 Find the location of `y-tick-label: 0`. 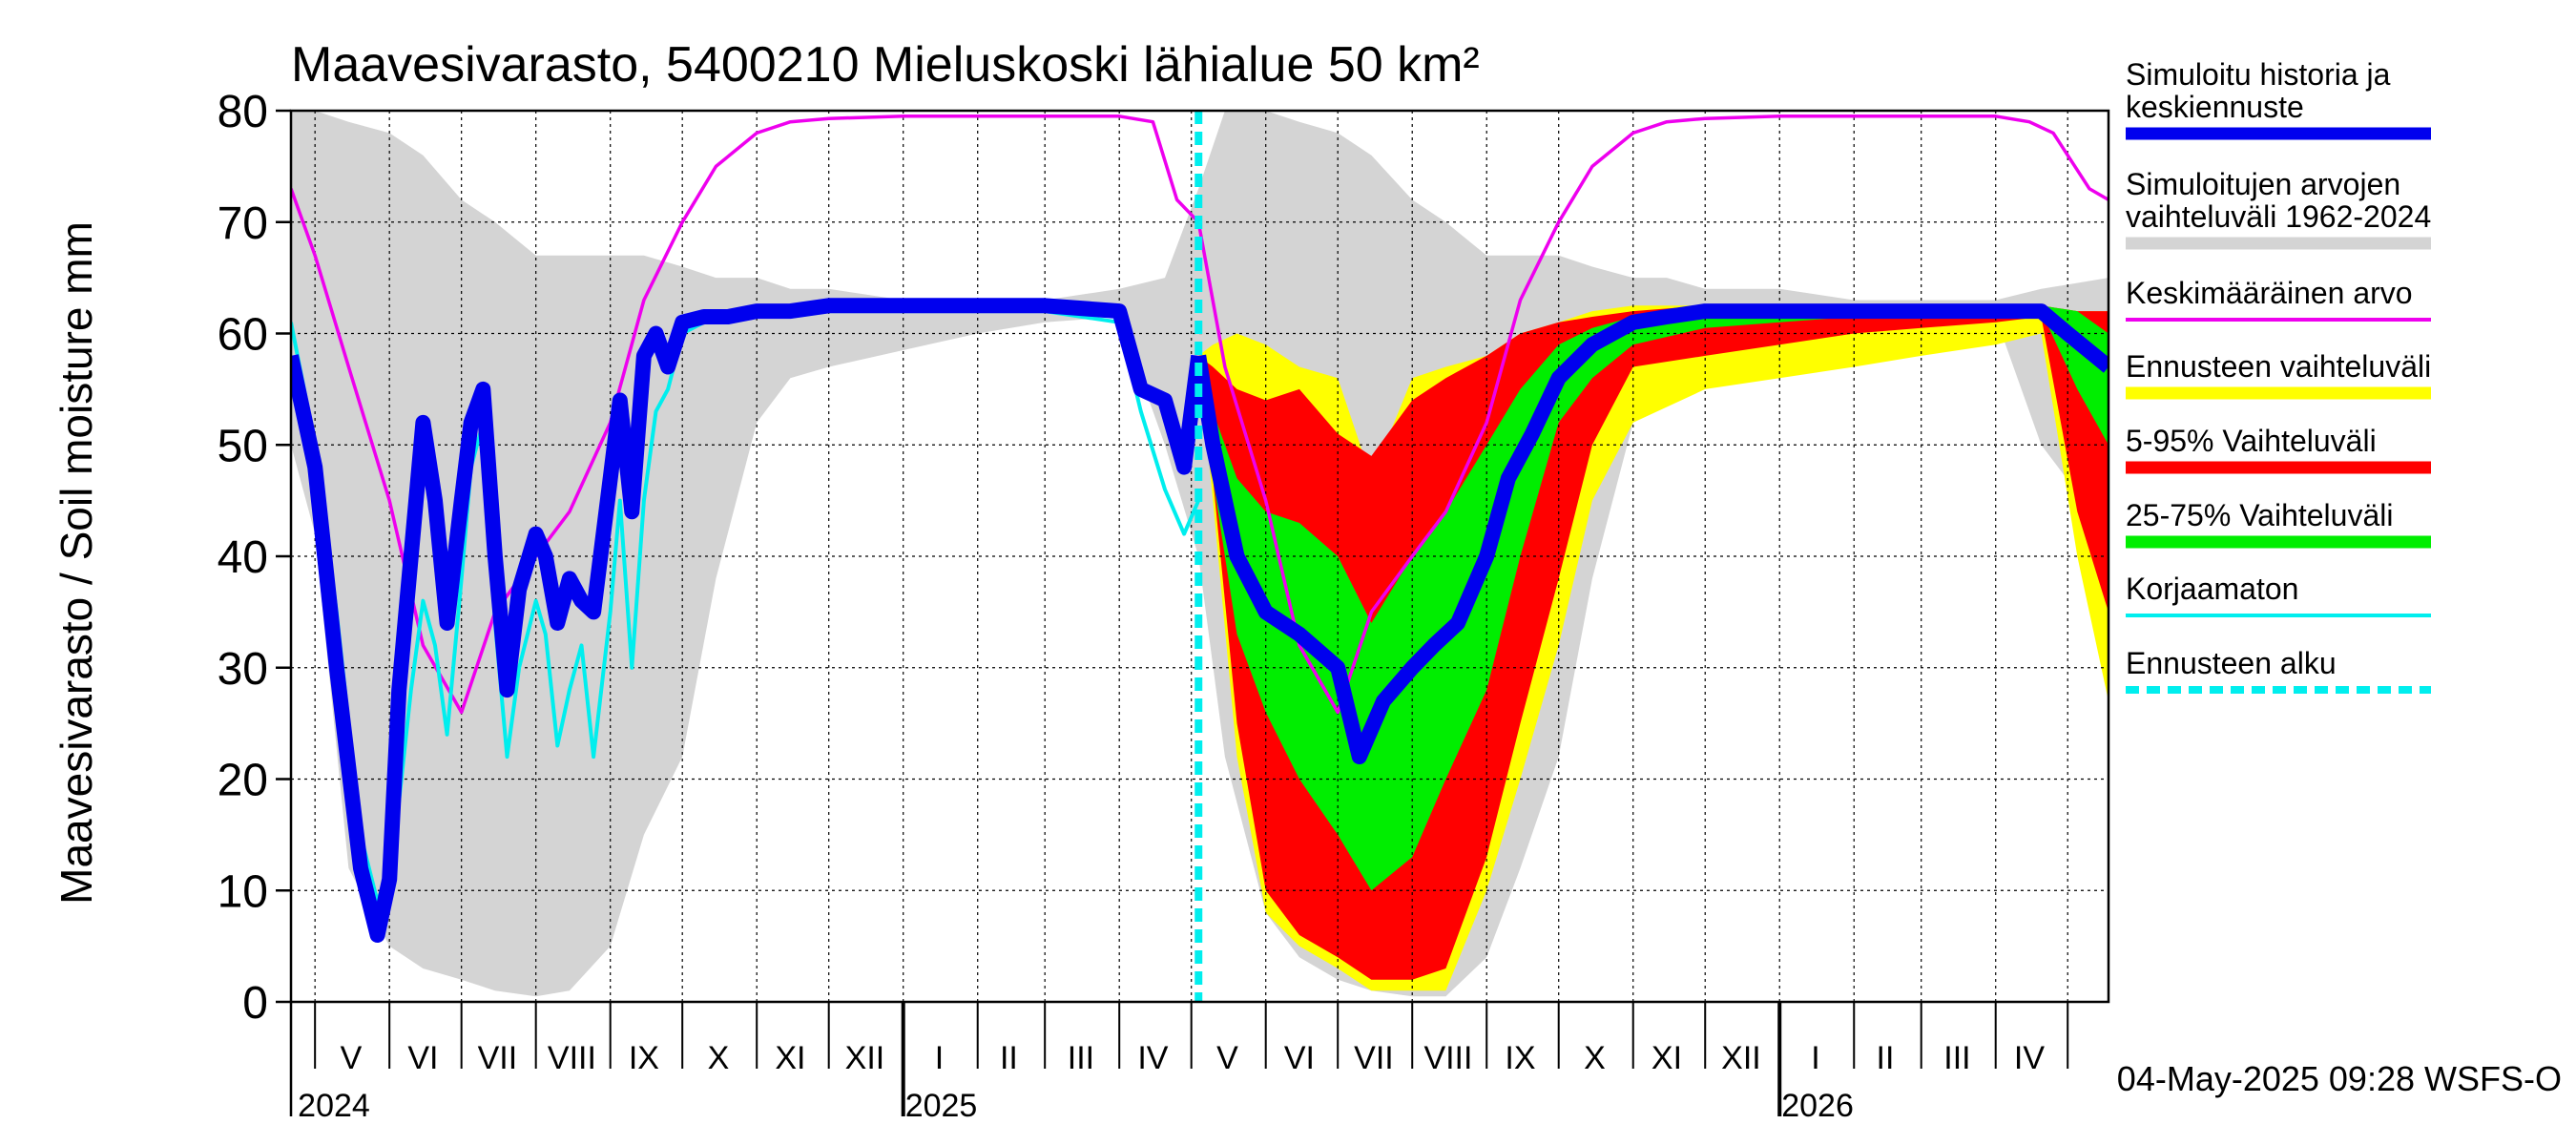

y-tick-label: 0 is located at coordinates (255, 1004).